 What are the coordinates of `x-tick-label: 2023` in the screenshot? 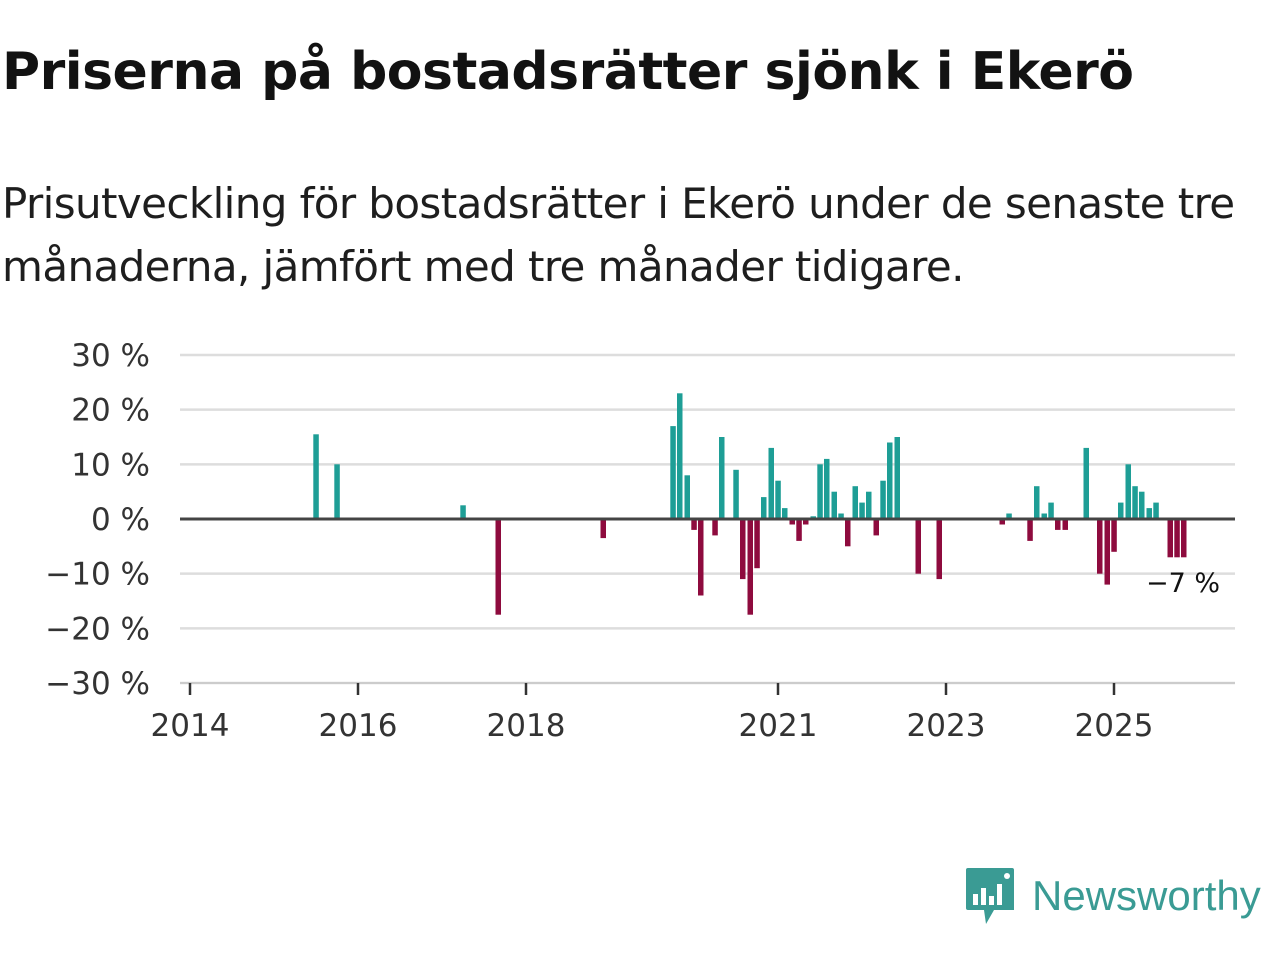 It's located at (946, 726).